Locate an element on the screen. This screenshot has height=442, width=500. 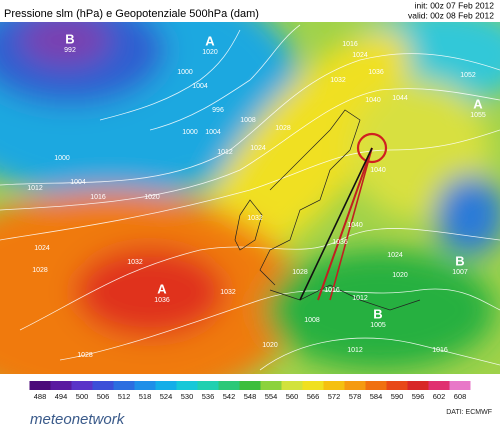
colorbar-label: 518 is located at coordinates (145, 396).